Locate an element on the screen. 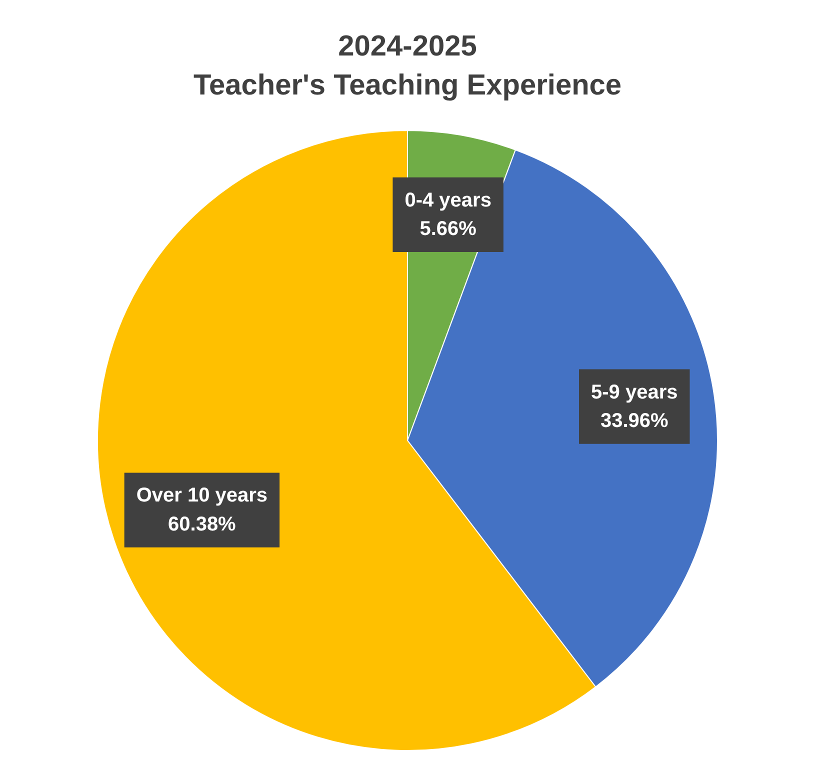 This screenshot has height=776, width=814. data-label: 5.66% is located at coordinates (448, 229).